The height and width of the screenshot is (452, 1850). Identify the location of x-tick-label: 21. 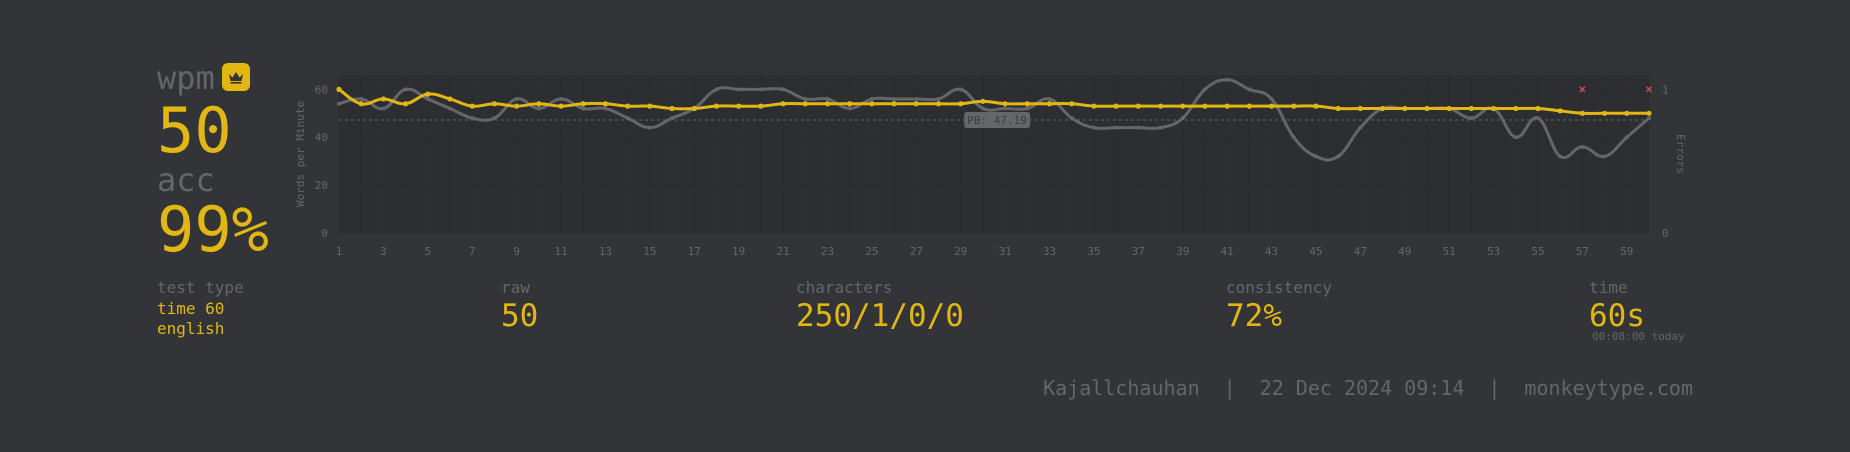
(782, 251).